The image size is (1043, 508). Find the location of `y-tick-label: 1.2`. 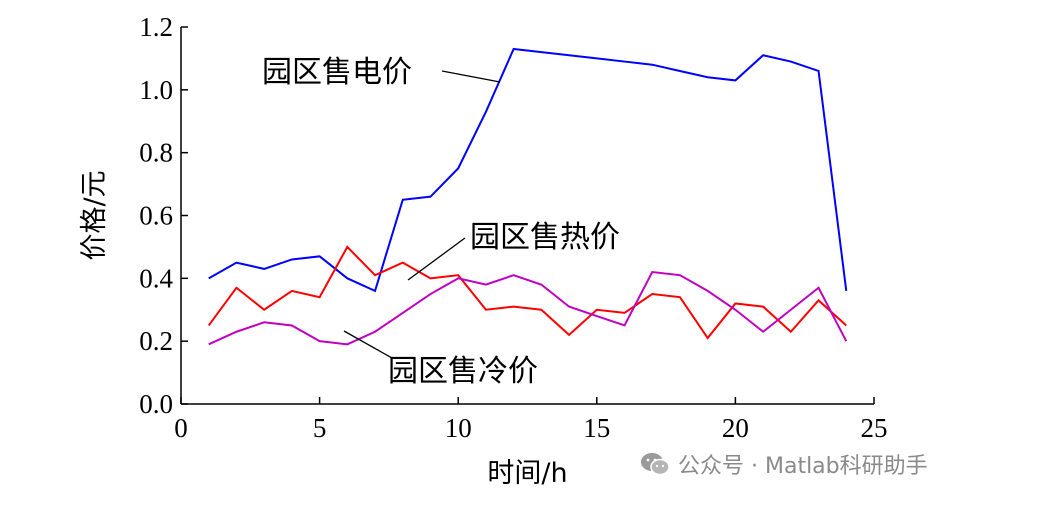

y-tick-label: 1.2 is located at coordinates (156, 27).